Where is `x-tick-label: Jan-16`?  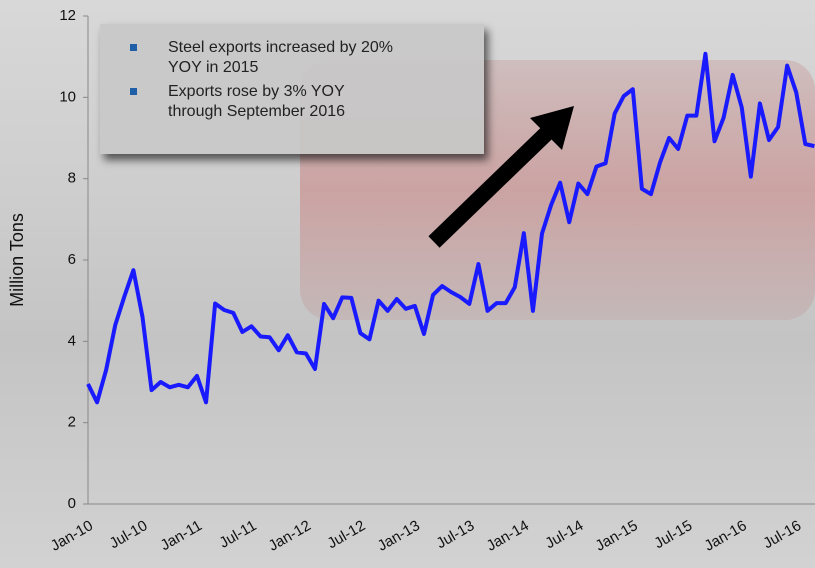 x-tick-label: Jan-16 is located at coordinates (726, 536).